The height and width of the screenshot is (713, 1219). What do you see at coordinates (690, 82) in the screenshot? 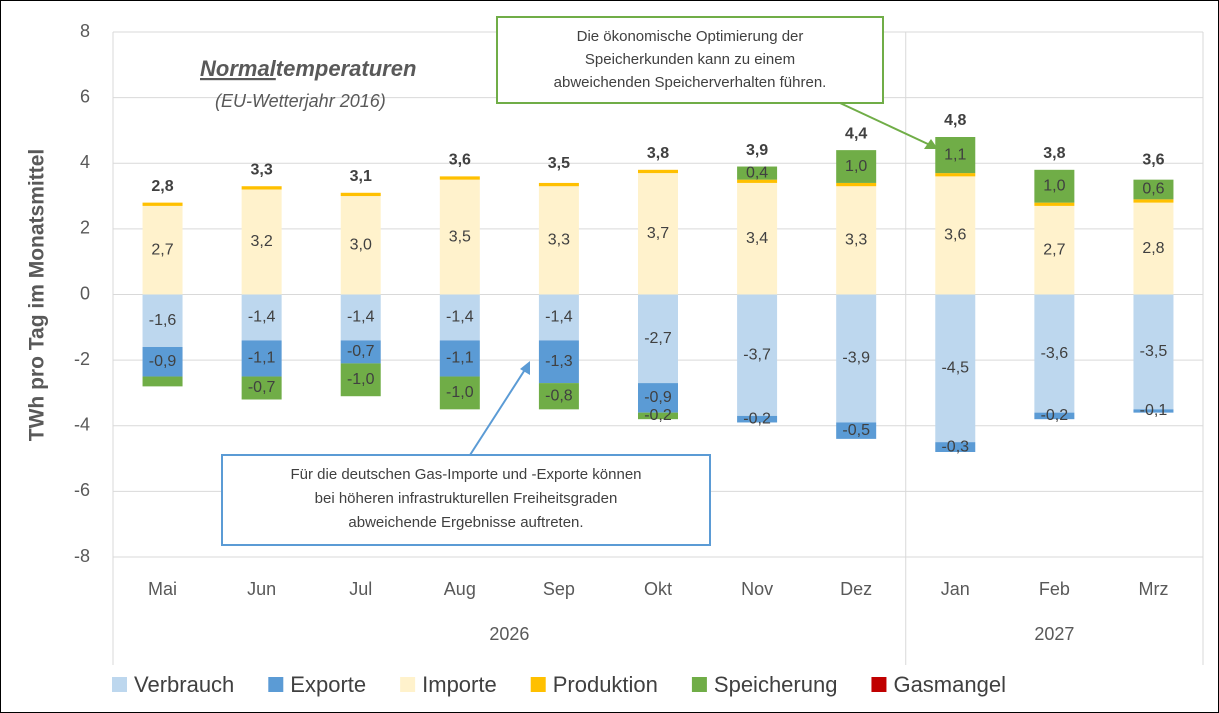
I see `callout-text: abweichenden Speicherverhalten führen.` at bounding box center [690, 82].